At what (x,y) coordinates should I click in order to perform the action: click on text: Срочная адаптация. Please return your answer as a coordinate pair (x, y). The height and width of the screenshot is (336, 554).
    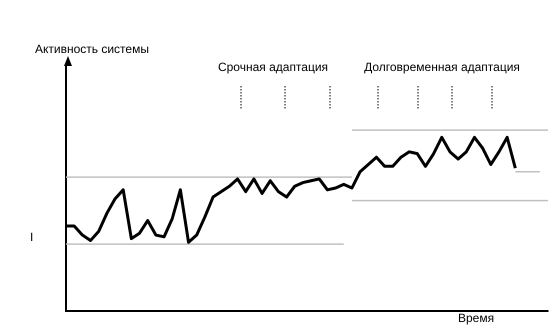
    Looking at the image, I should click on (273, 67).